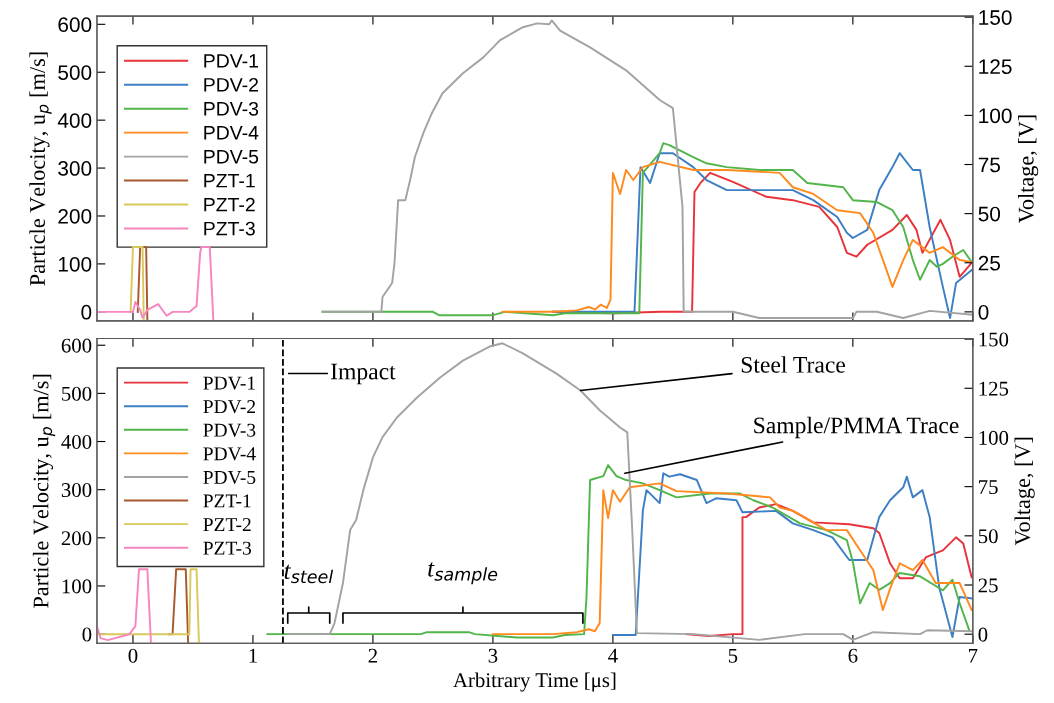  Describe the element at coordinates (363, 374) in the screenshot. I see `ref-line-label: Impact` at that location.